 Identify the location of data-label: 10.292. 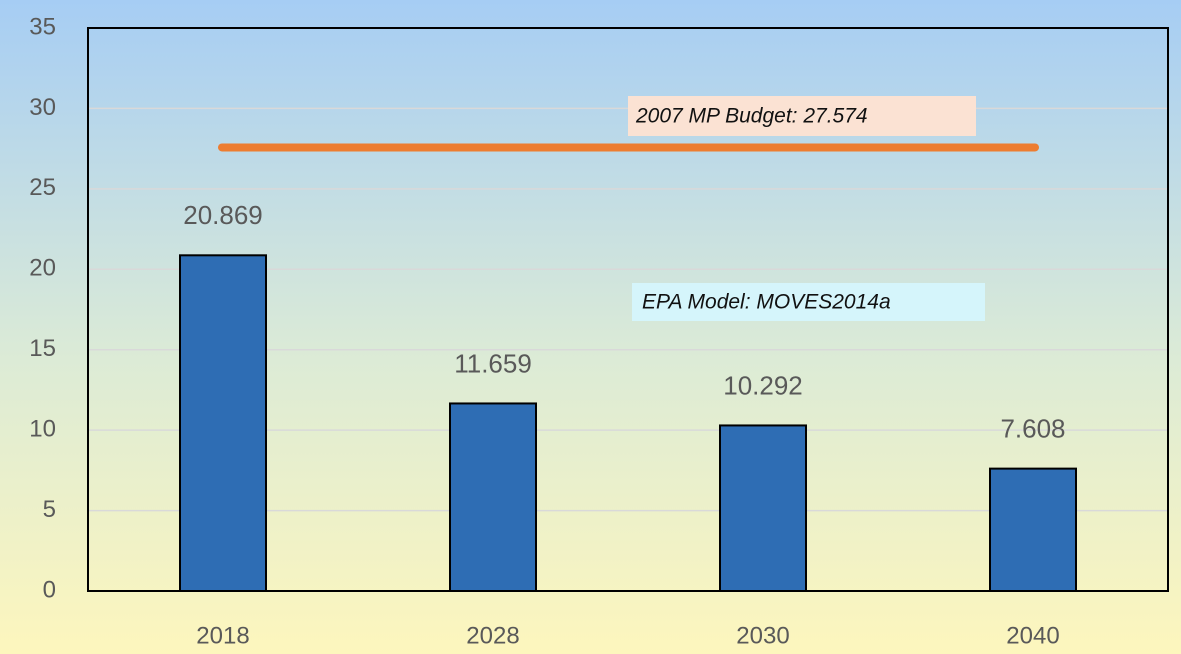
(763, 385).